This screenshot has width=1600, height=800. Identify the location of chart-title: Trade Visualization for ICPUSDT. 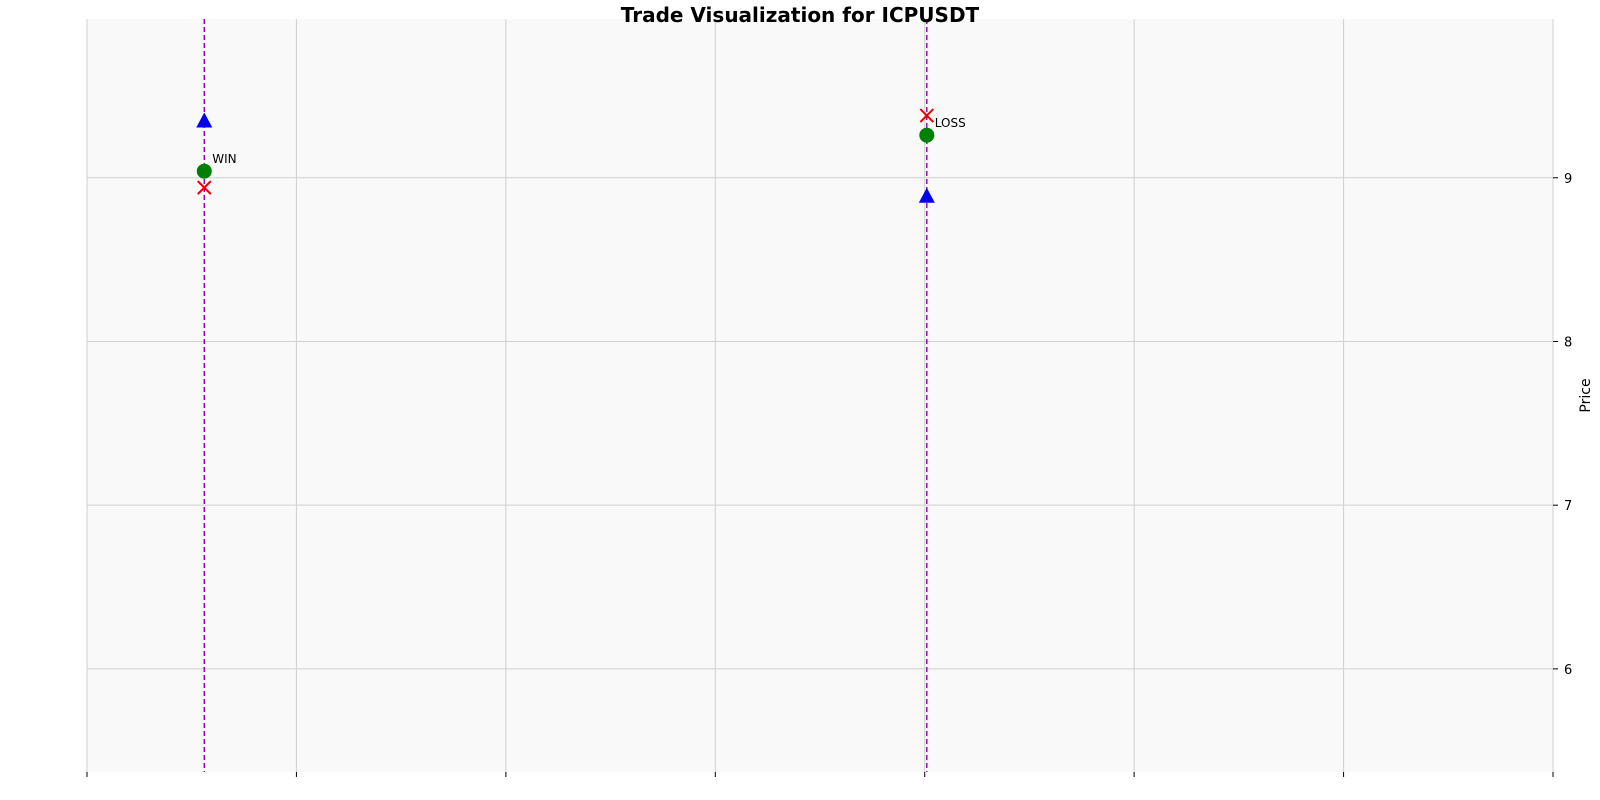
(800, 15).